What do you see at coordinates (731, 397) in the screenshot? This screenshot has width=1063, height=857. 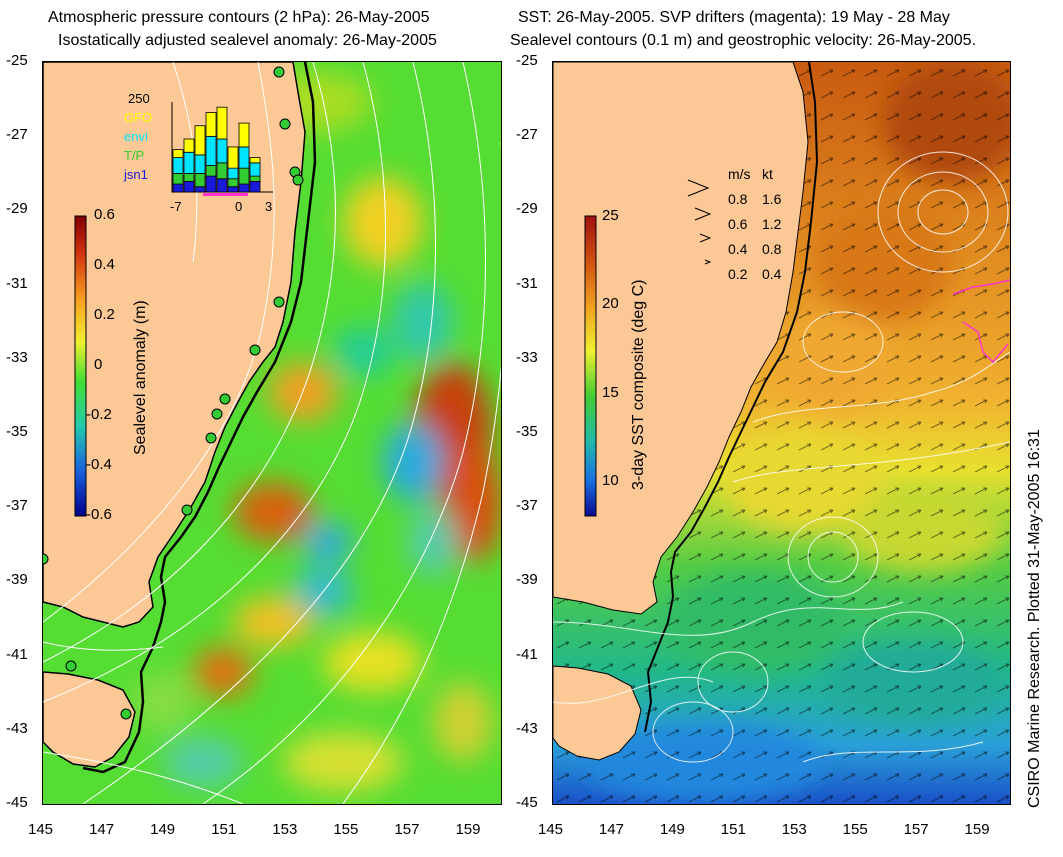 I see `shelf-edge-line` at bounding box center [731, 397].